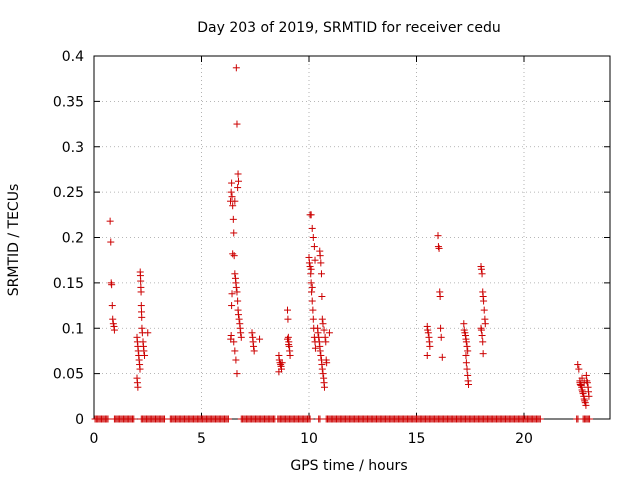  Describe the element at coordinates (68, 375) in the screenshot. I see `y-tick-label: 0.05` at that location.